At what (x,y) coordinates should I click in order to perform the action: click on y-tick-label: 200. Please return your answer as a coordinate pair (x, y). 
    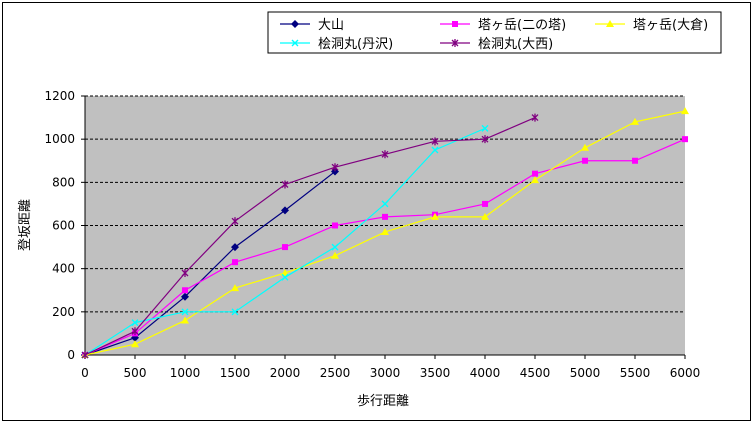
    Looking at the image, I should click on (63, 312).